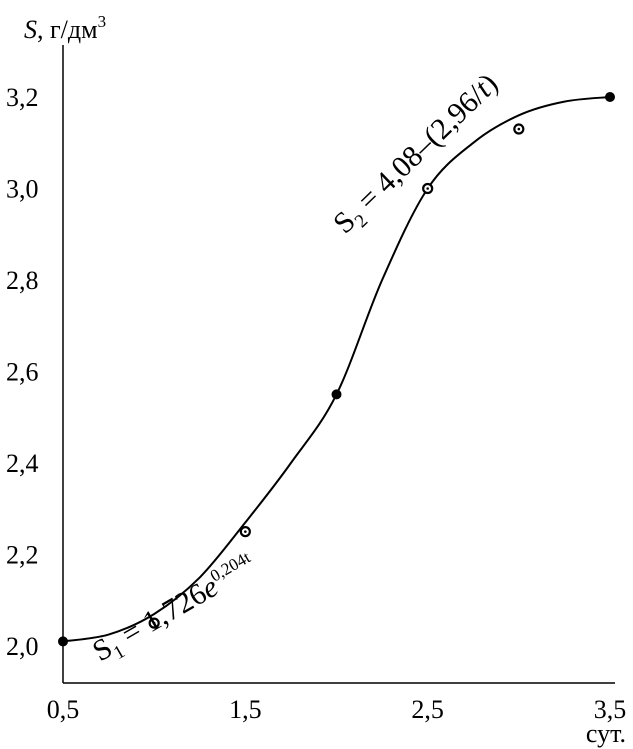 The image size is (633, 749). What do you see at coordinates (230, 567) in the screenshot?
I see `eq1-exponent: 0,204t` at bounding box center [230, 567].